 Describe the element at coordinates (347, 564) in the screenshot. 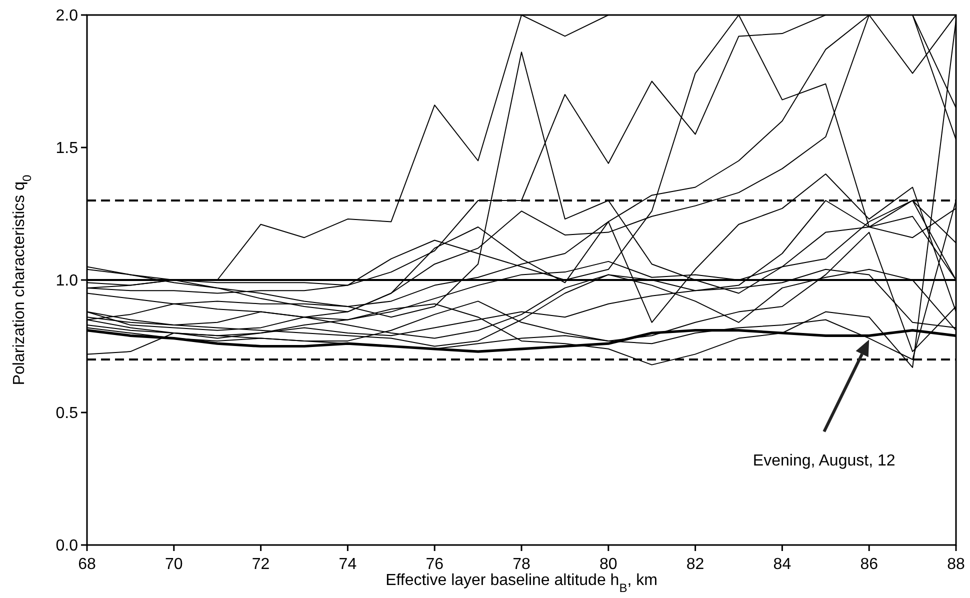

I see `x-tick-label: 74` at that location.